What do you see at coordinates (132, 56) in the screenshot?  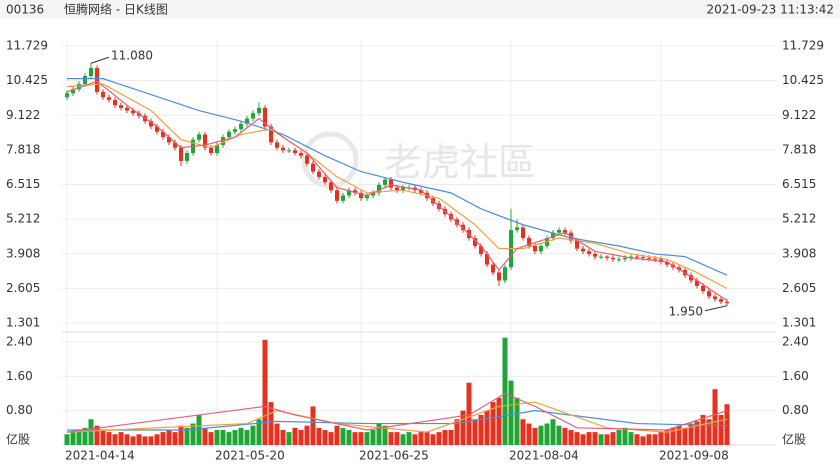 I see `max-label: 11.080` at bounding box center [132, 56].